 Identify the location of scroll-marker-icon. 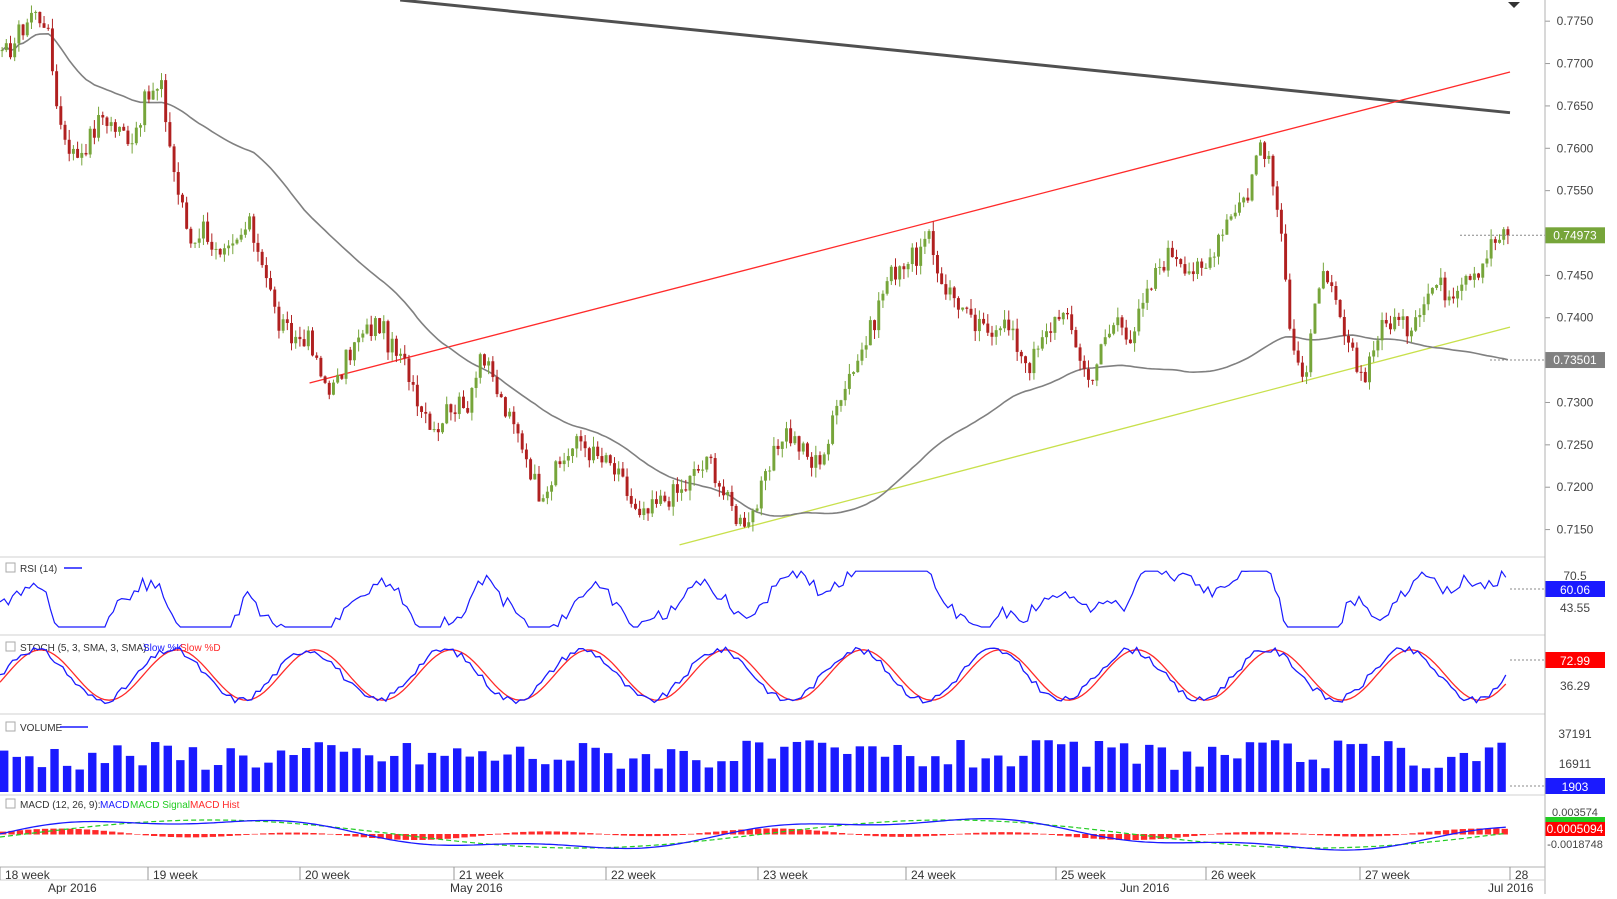
(1514, 5).